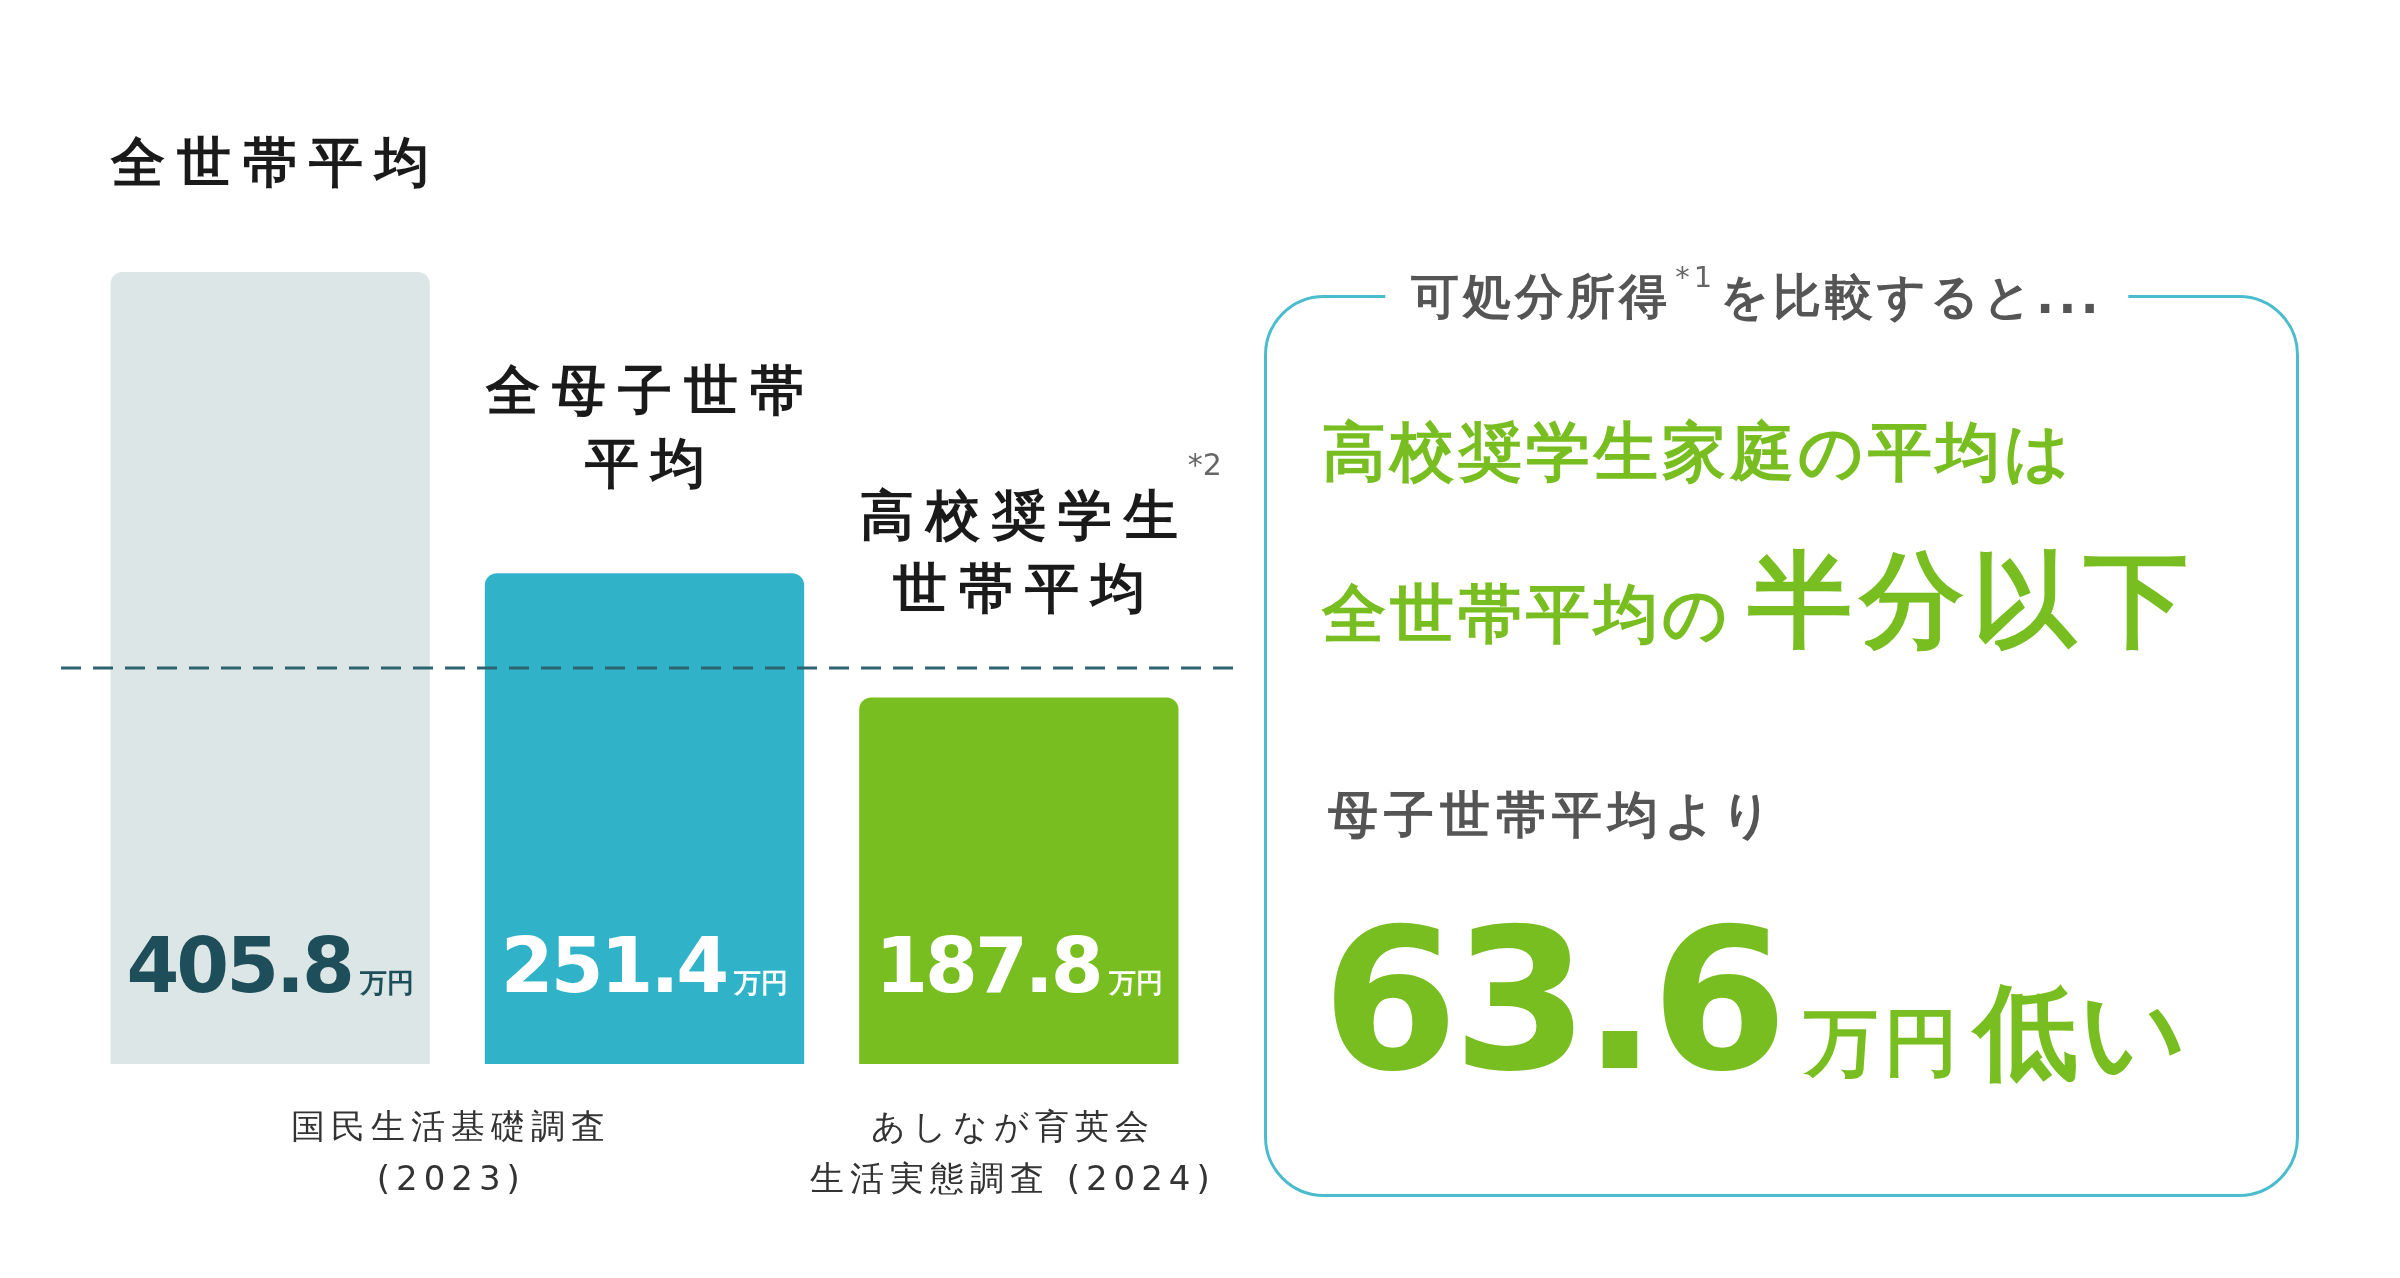 The image size is (2400, 1278). What do you see at coordinates (2080, 1032) in the screenshot?
I see `text: 低い` at bounding box center [2080, 1032].